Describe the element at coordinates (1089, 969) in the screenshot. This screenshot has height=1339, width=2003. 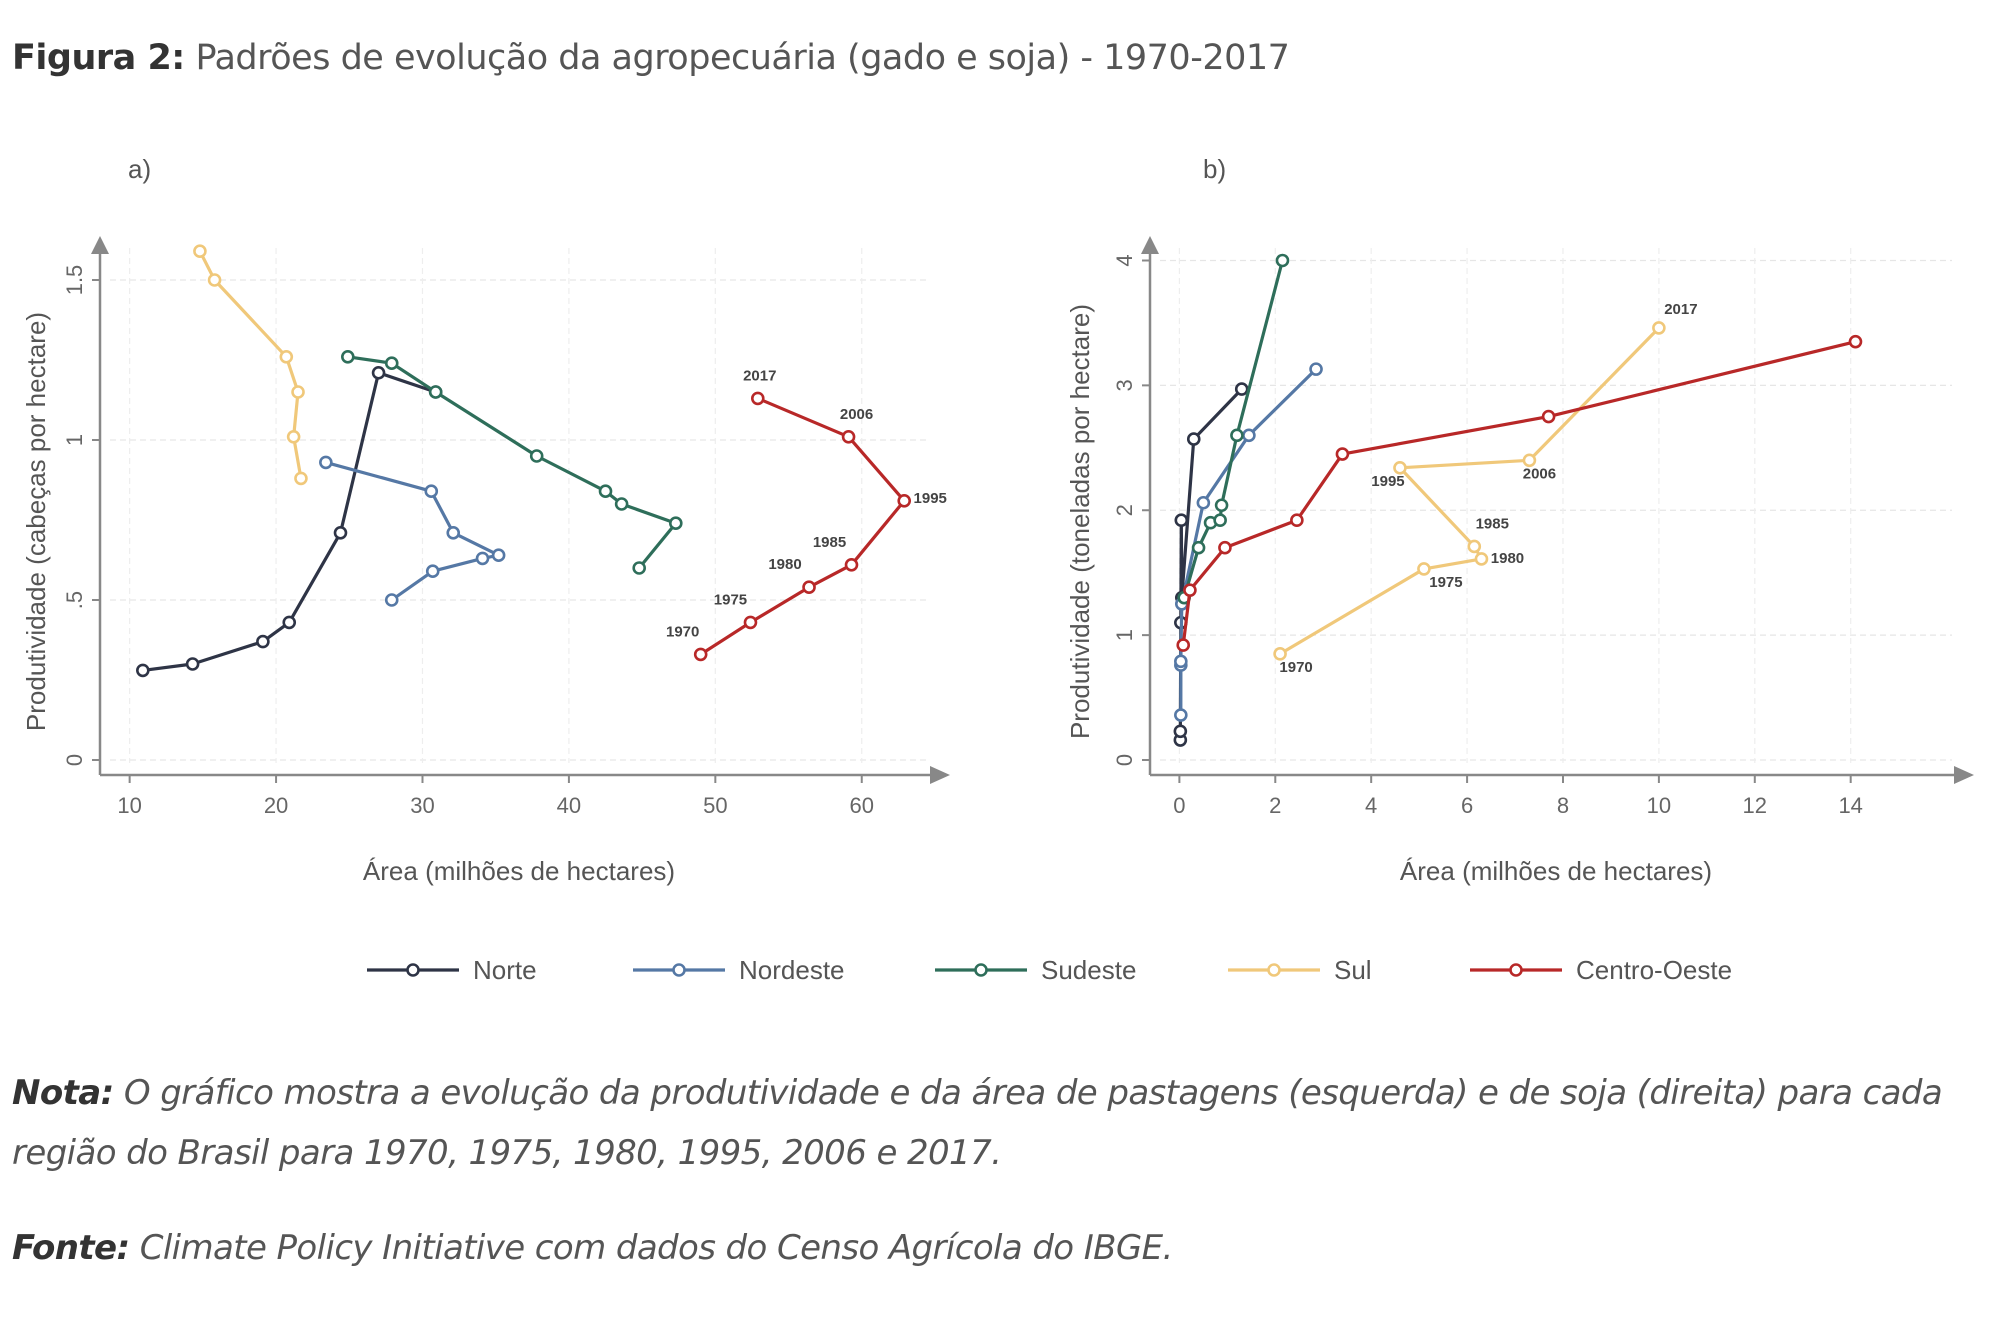
I see `legend-label: Sudeste` at that location.